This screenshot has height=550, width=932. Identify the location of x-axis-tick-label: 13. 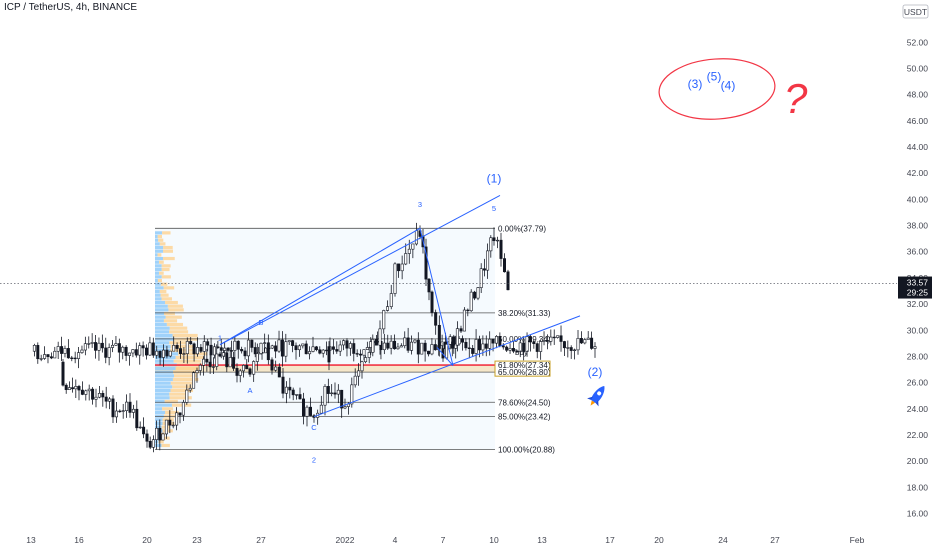
(31, 540).